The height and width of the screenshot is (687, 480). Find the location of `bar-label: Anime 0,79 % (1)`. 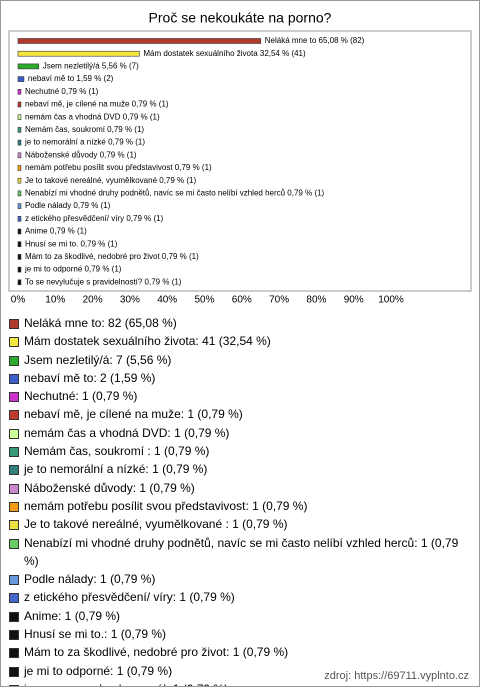

bar-label: Anime 0,79 % (1) is located at coordinates (56, 231).